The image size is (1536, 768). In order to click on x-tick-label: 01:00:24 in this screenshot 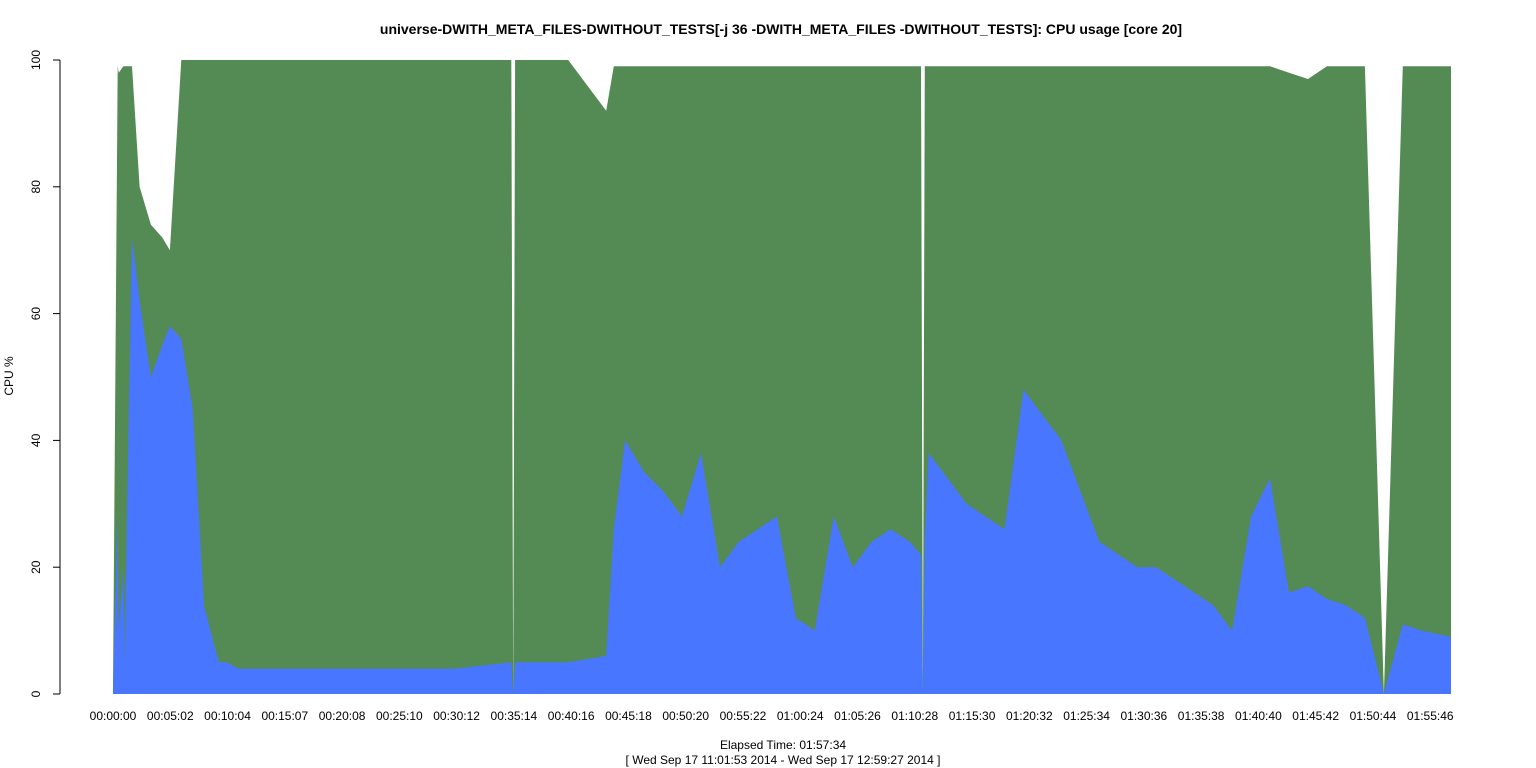, I will do `click(800, 716)`.